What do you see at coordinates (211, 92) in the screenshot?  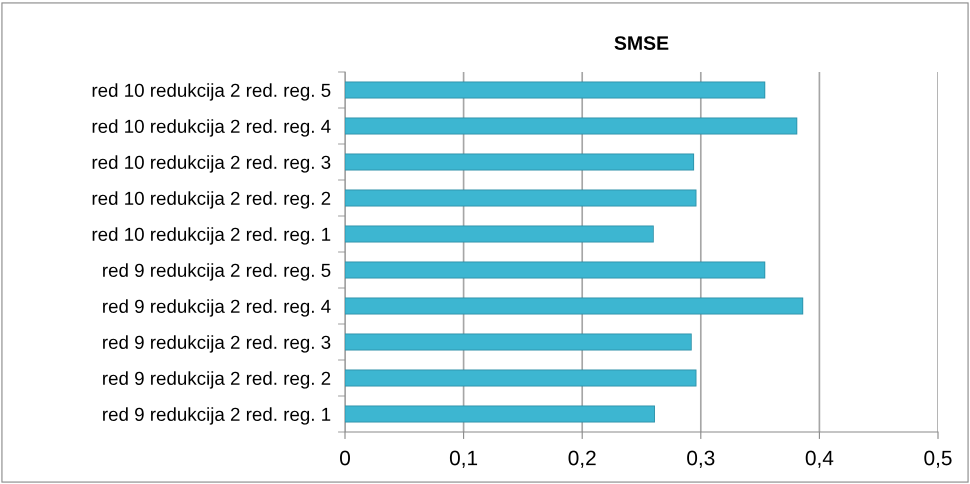 I see `y-tick-label: red 10 redukcija 2 red. reg. 5` at bounding box center [211, 92].